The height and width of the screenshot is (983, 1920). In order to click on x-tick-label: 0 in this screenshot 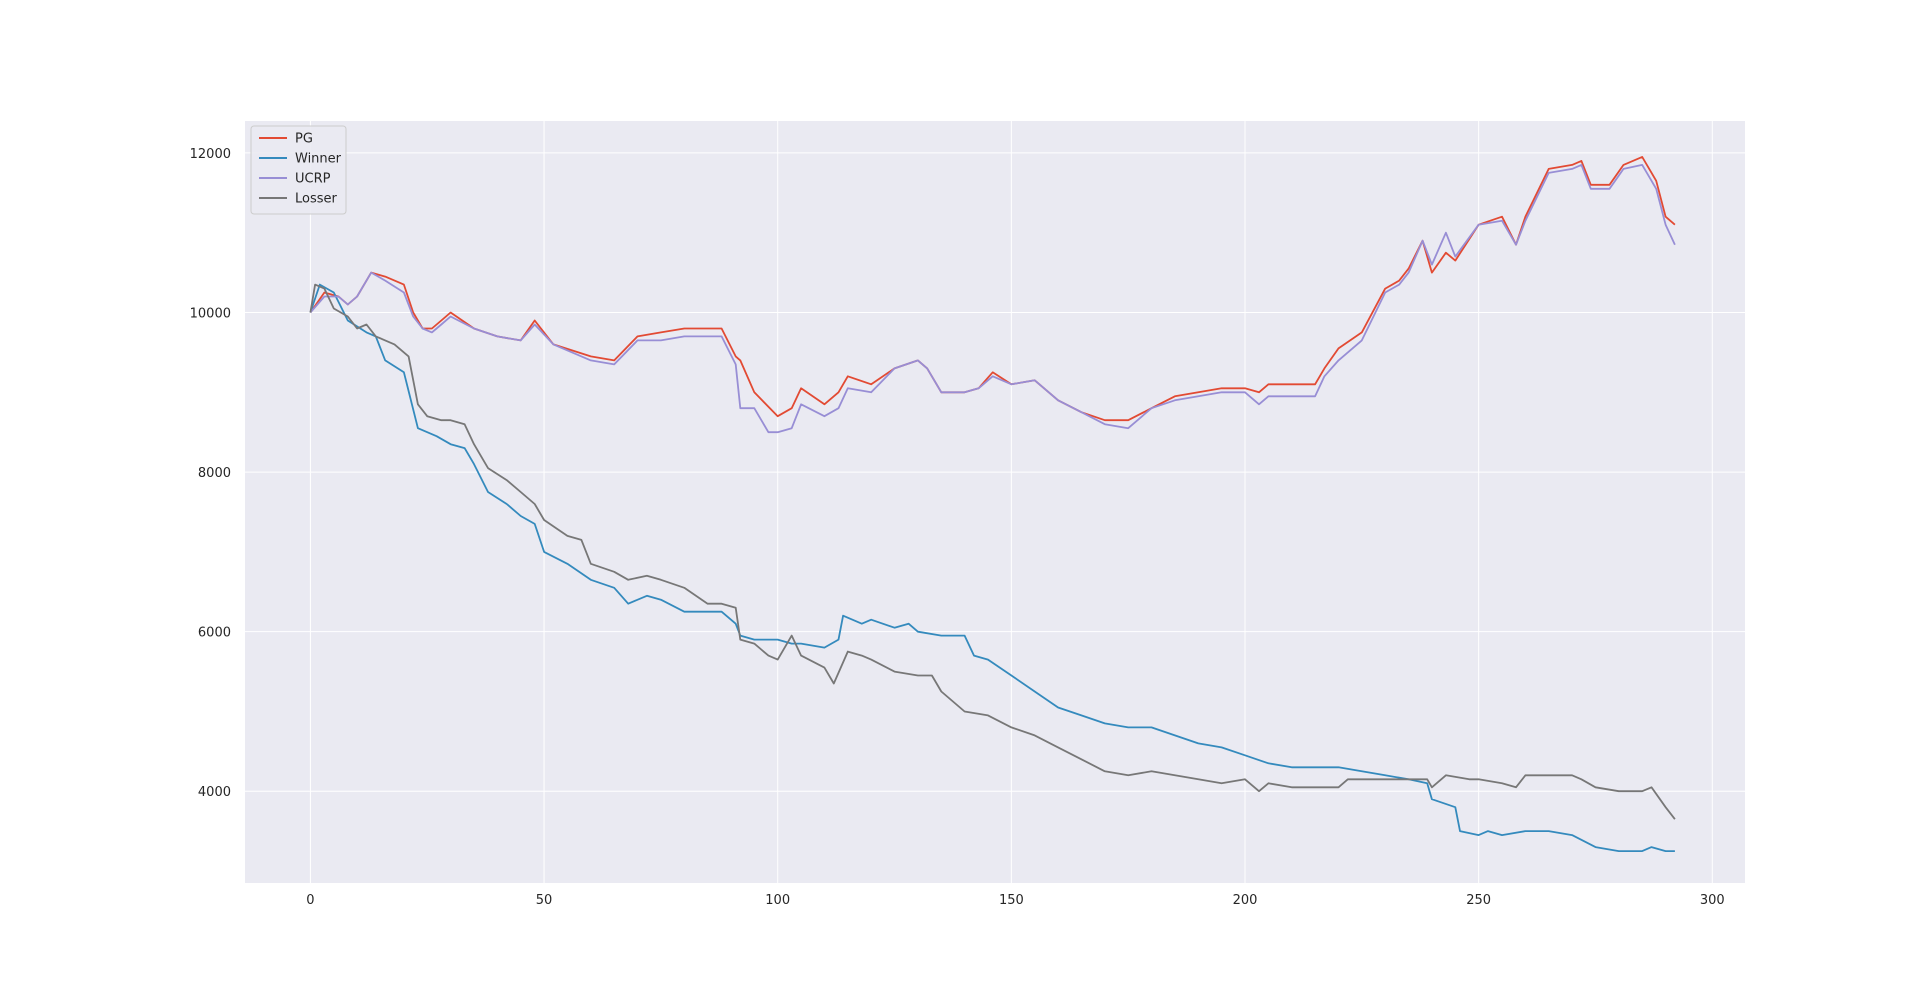, I will do `click(310, 900)`.